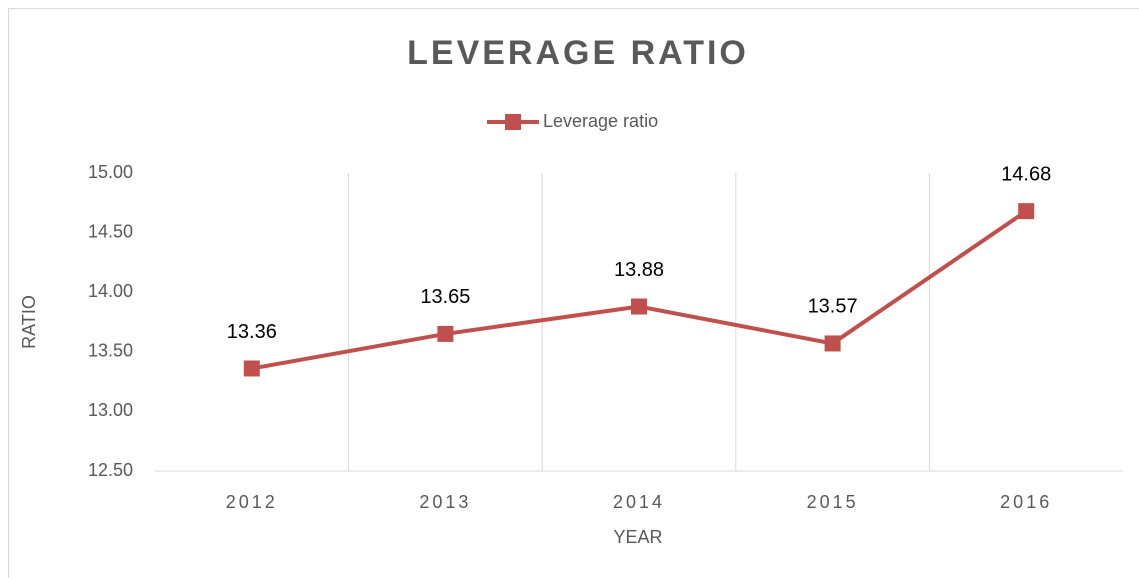 This screenshot has width=1139, height=578. I want to click on legend-label: Leverage ratio, so click(600, 121).